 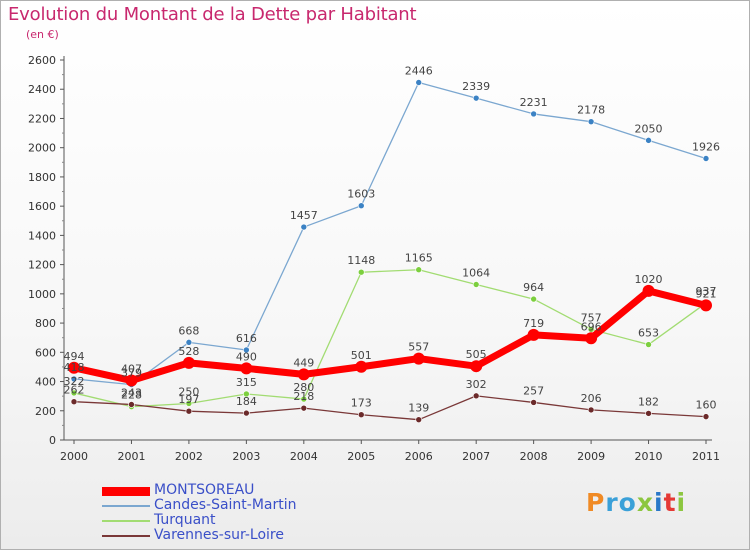 What do you see at coordinates (189, 456) in the screenshot?
I see `x-tick-label: 2002` at bounding box center [189, 456].